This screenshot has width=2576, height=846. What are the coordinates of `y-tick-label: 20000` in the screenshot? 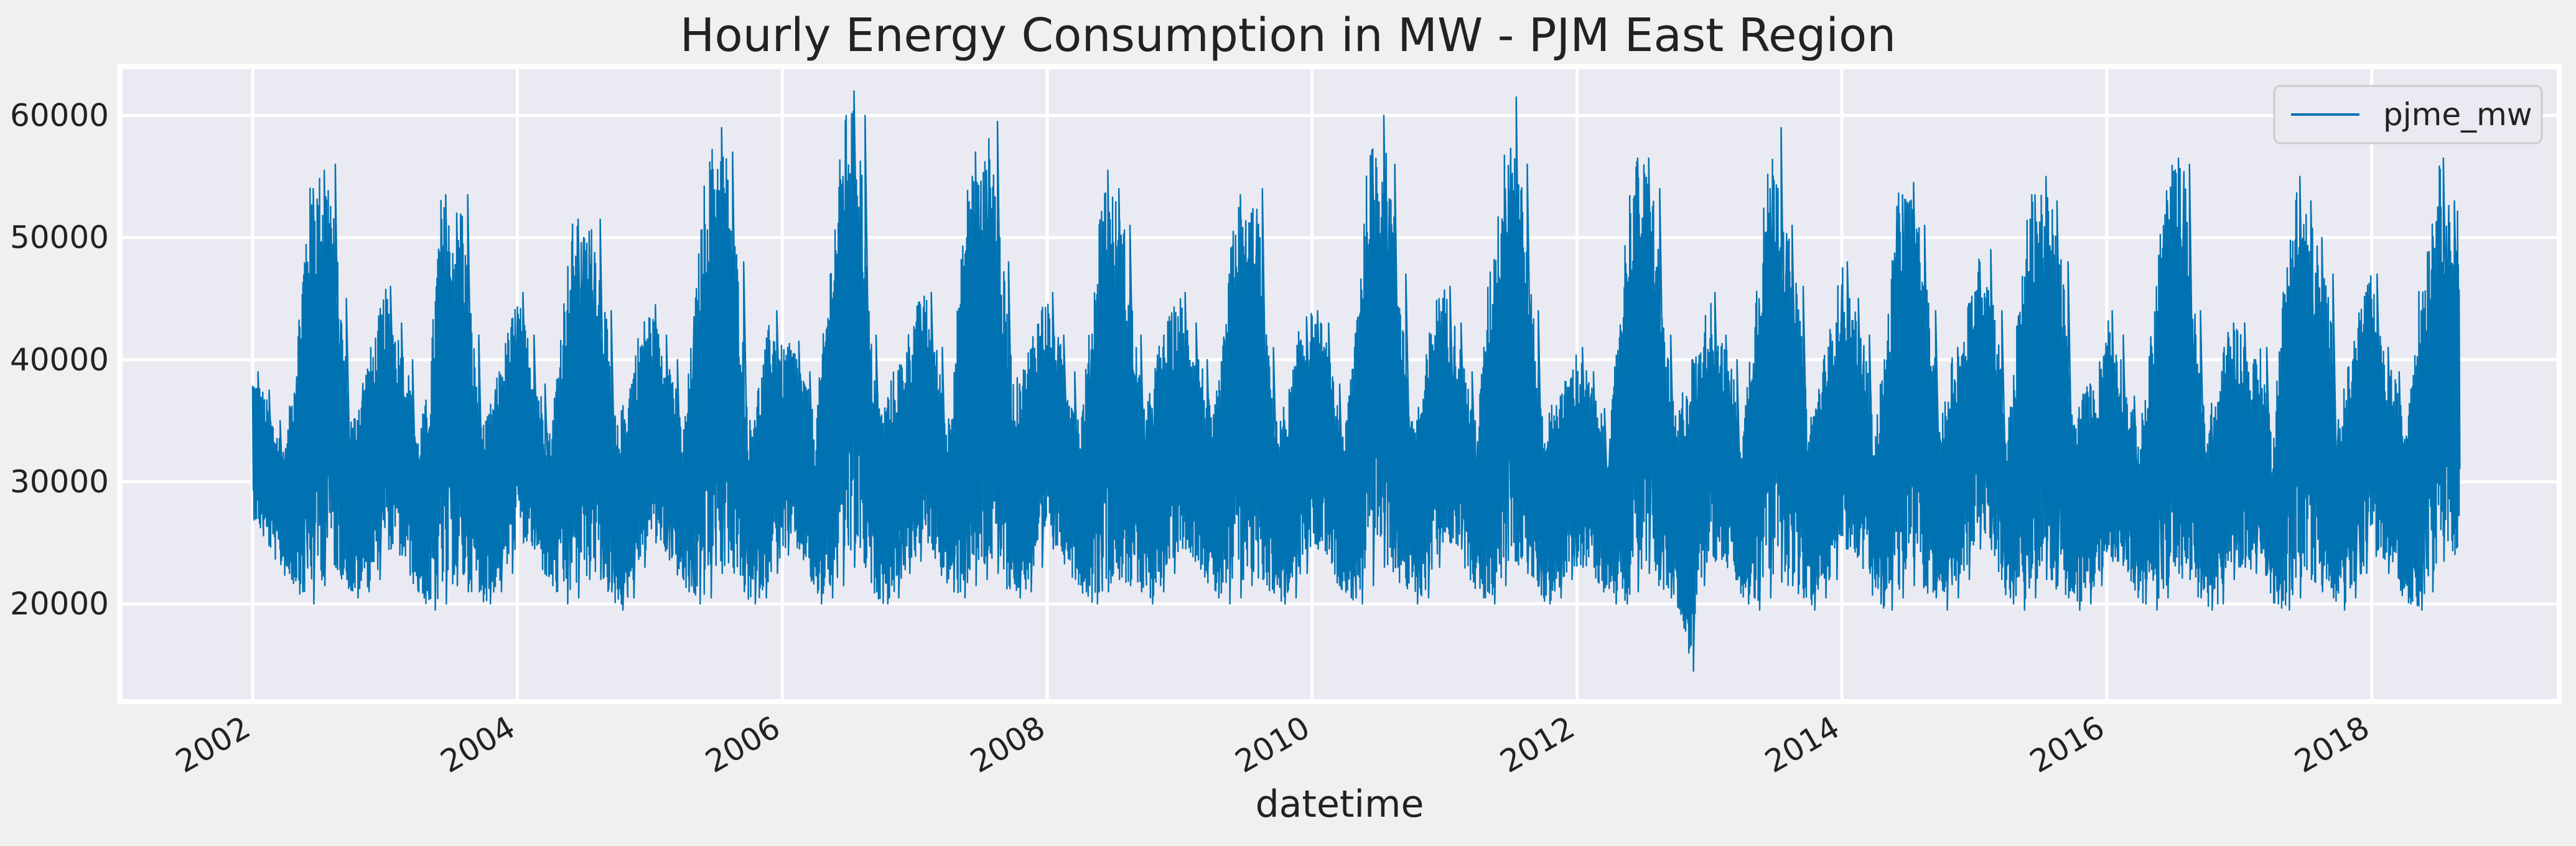 It's located at (59, 604).